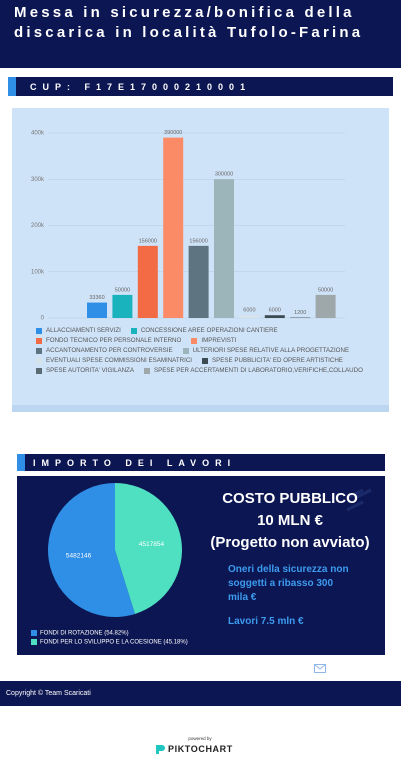 This screenshot has height=768, width=401. I want to click on legend-item: SPESE AUTORITA' VIGILANZA, so click(85, 370).